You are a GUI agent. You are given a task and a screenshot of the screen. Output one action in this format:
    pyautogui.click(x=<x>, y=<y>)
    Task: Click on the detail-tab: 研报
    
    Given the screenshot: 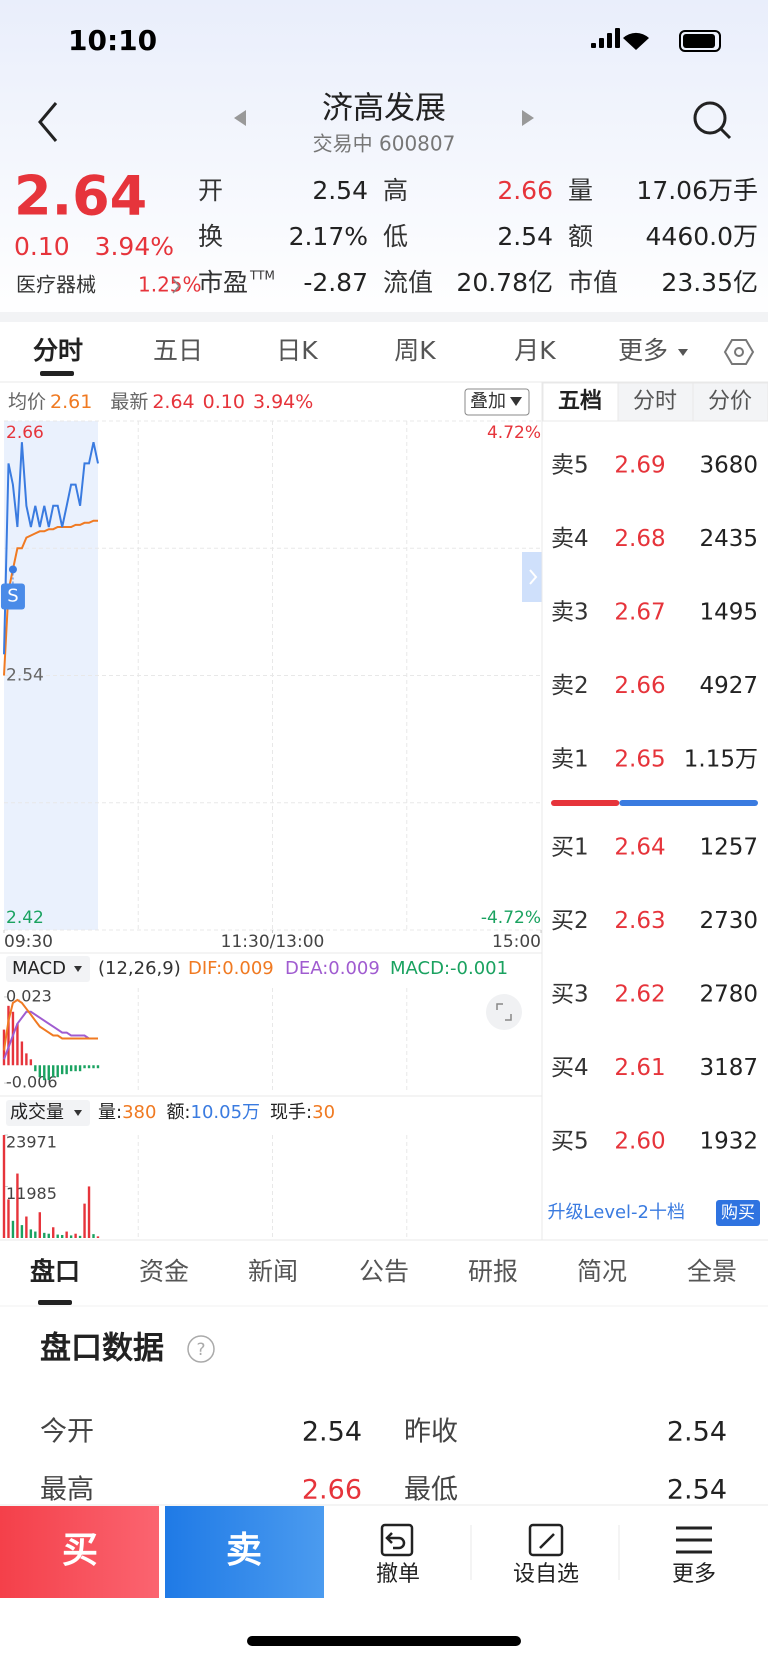 What is the action you would take?
    pyautogui.click(x=493, y=1271)
    